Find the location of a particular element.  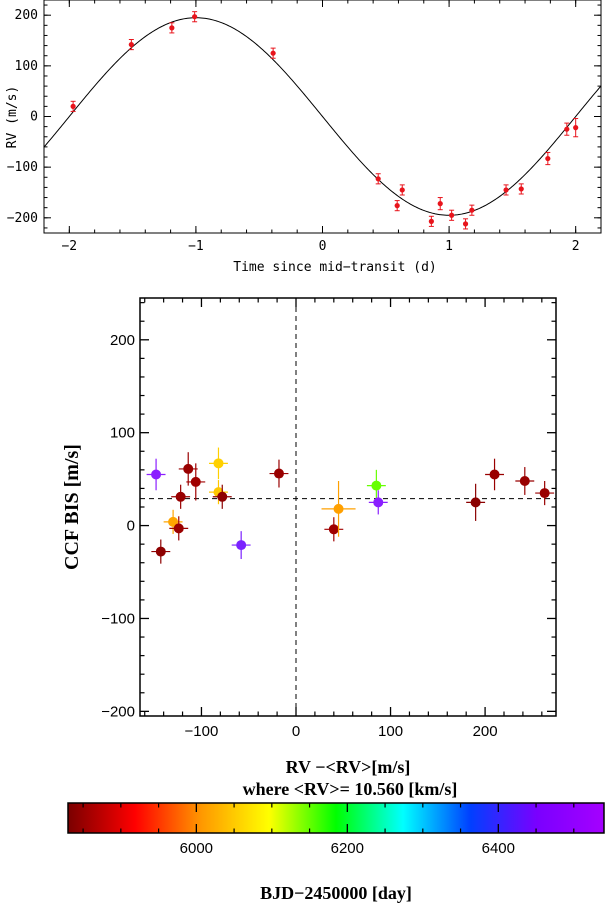

colorbar-tick-label: 6000 is located at coordinates (196, 848).